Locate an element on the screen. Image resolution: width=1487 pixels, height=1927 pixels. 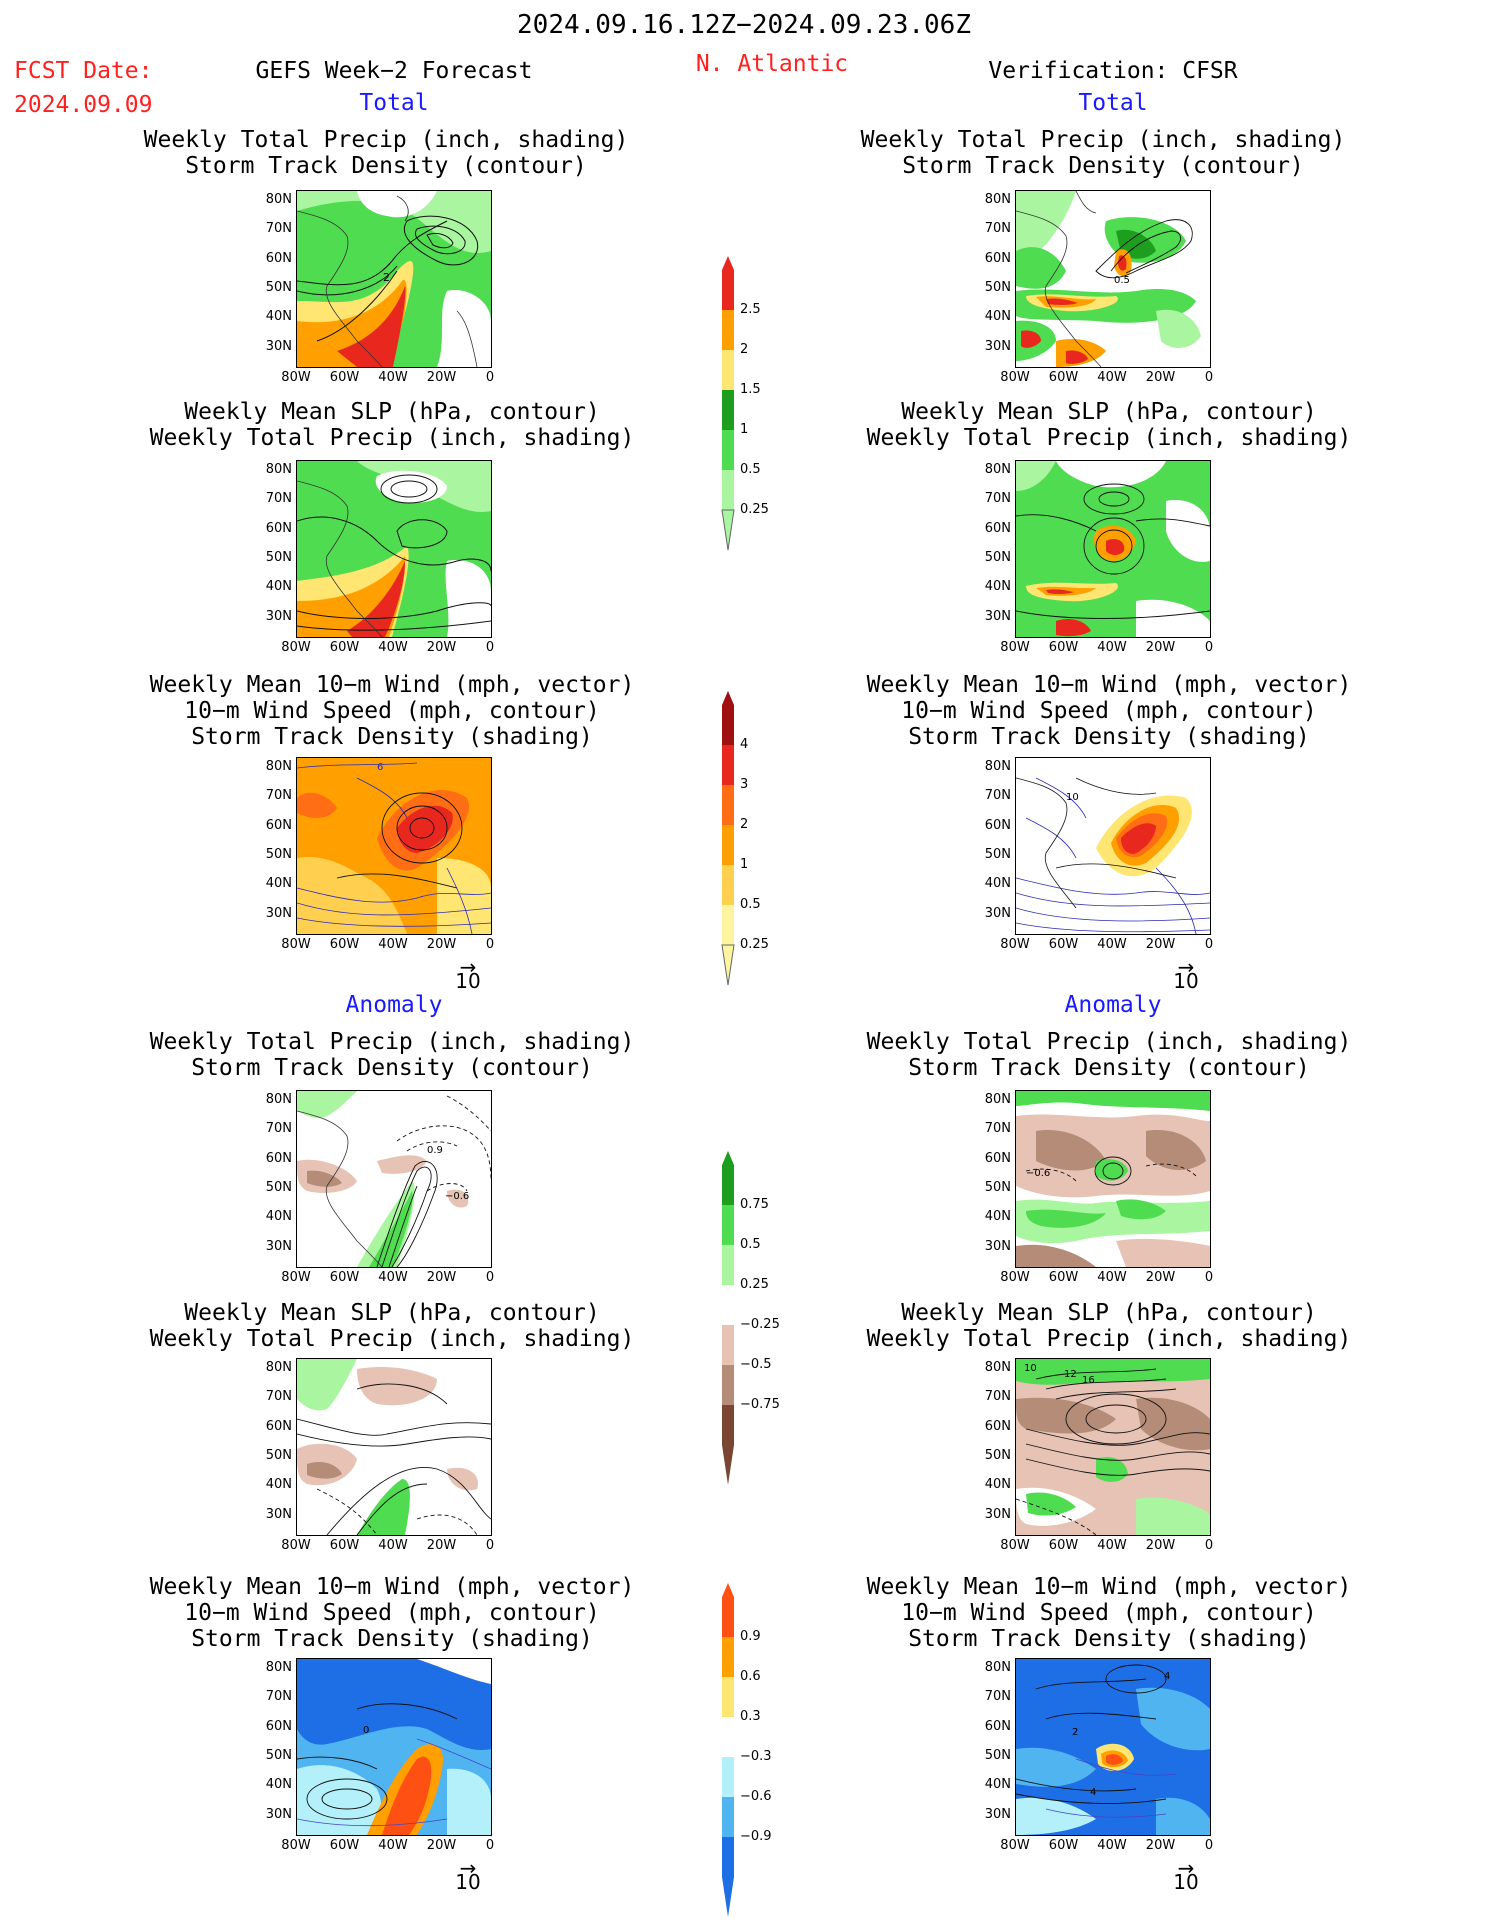
map-fc-slp-anom is located at coordinates (394, 1447).